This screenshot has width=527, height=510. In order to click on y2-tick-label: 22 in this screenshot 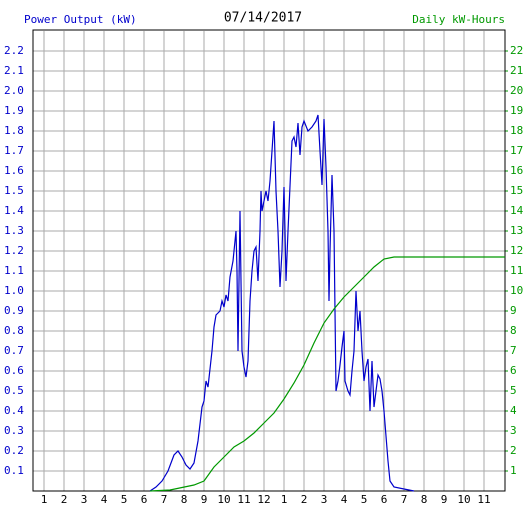, I will do `click(516, 50)`.